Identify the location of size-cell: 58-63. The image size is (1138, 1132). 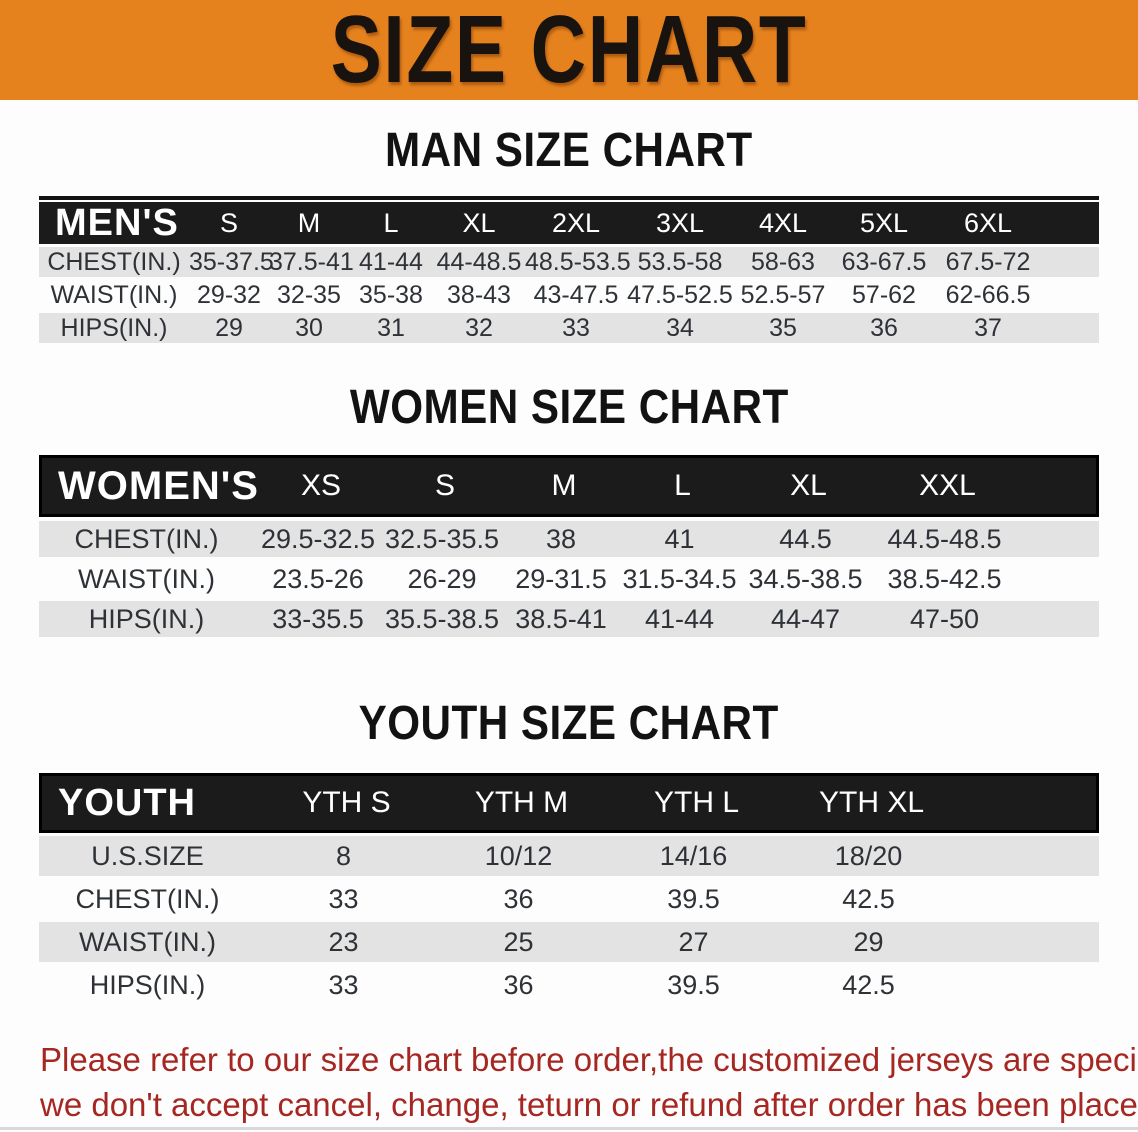
(783, 261).